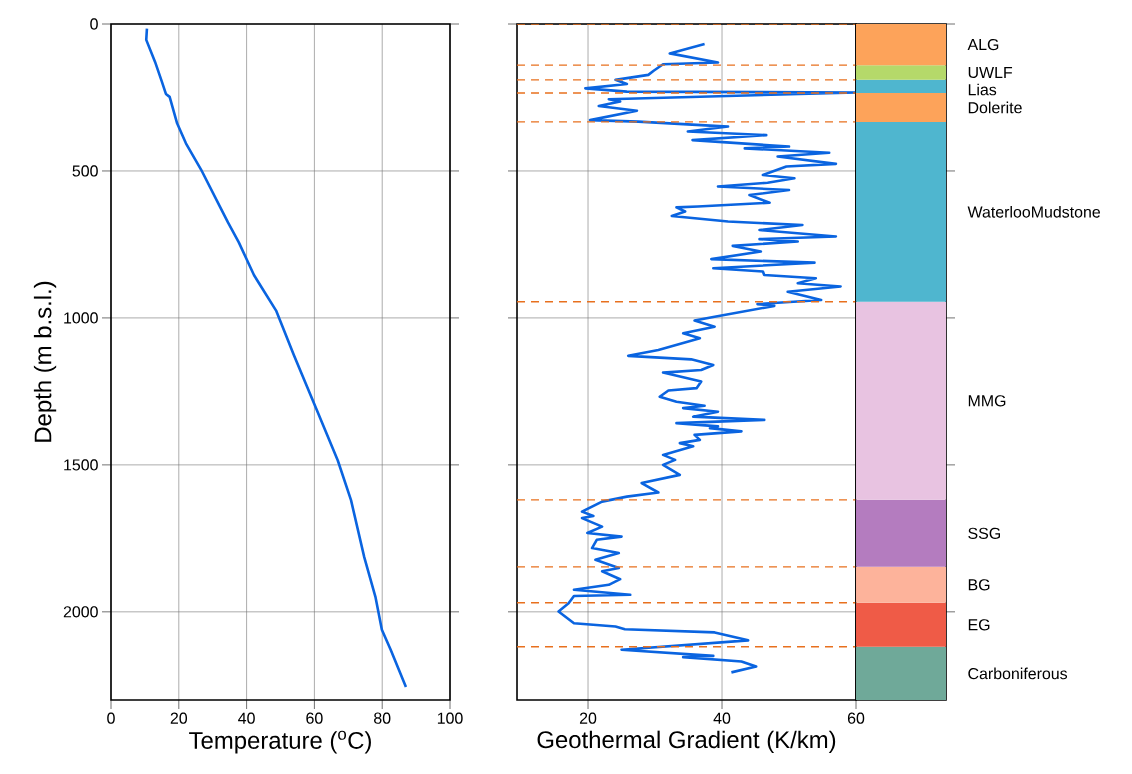  What do you see at coordinates (1034, 211) in the screenshot?
I see `series-label: WaterlooMudstone` at bounding box center [1034, 211].